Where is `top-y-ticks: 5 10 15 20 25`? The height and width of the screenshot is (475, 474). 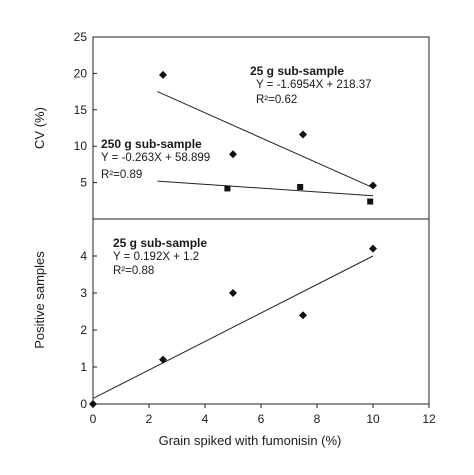
top-y-ticks: 5 10 15 20 25 is located at coordinates (85, 110).